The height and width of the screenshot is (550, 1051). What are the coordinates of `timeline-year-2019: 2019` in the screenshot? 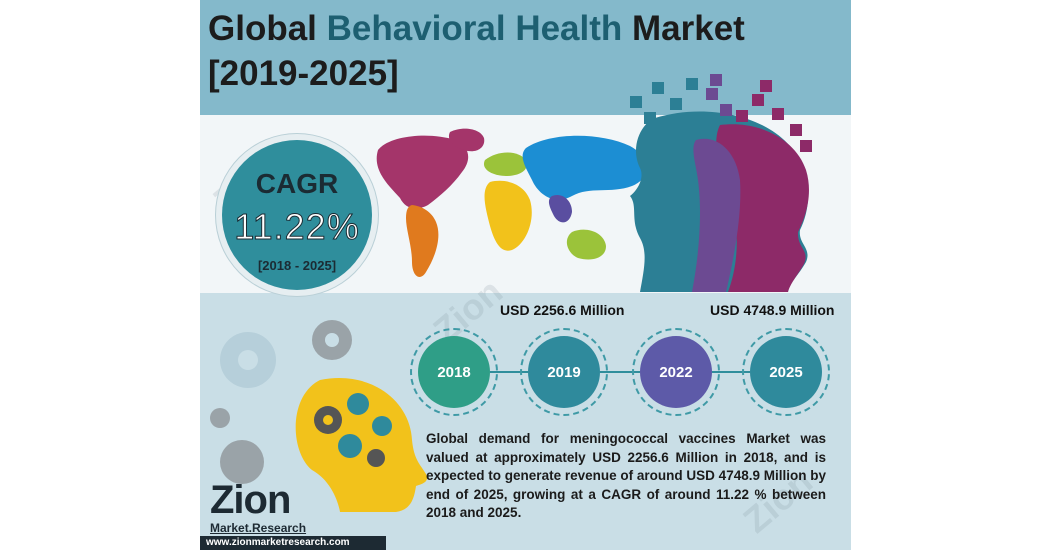 It's located at (564, 372).